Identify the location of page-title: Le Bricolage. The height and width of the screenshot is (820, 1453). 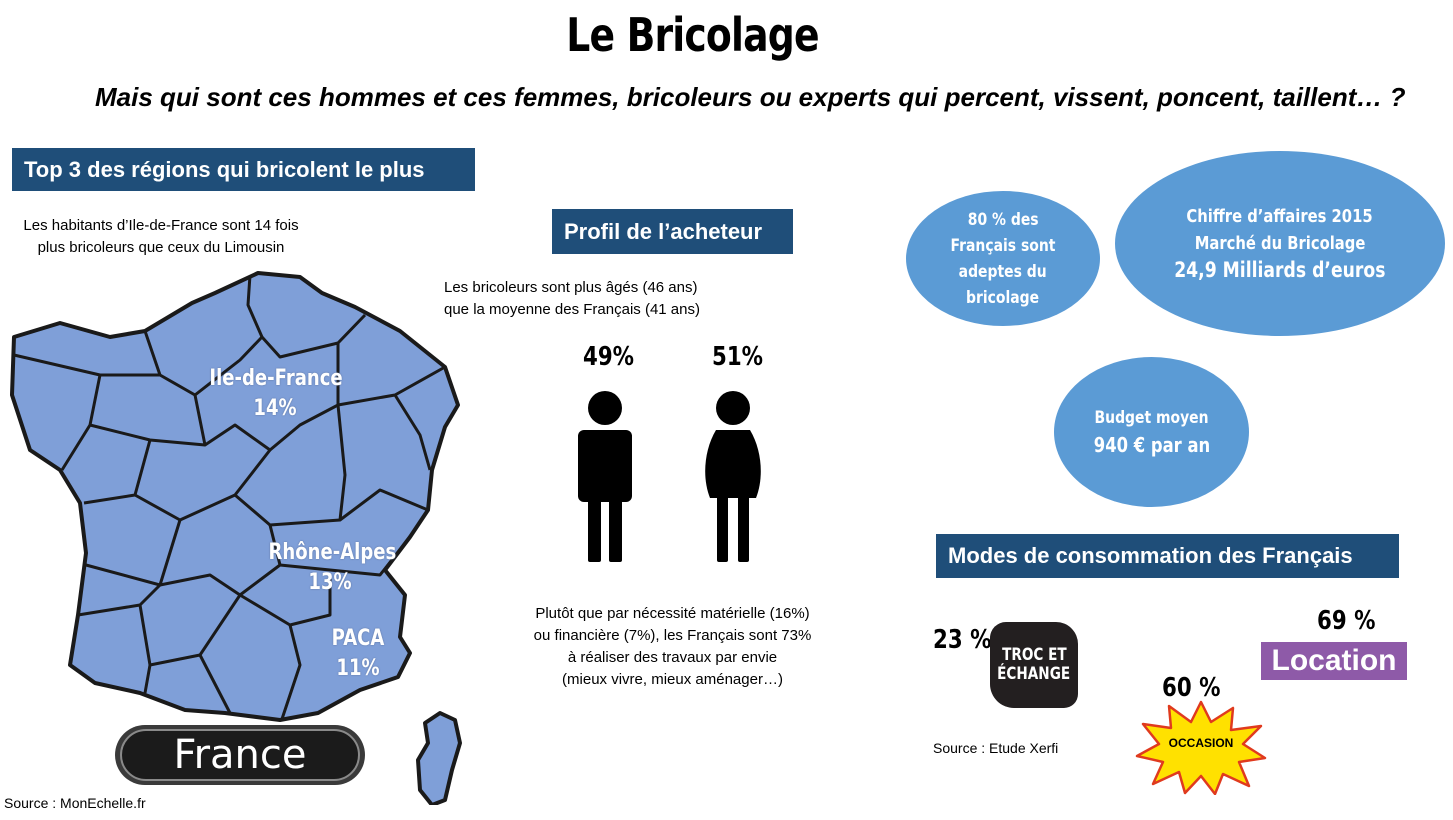
(692, 35).